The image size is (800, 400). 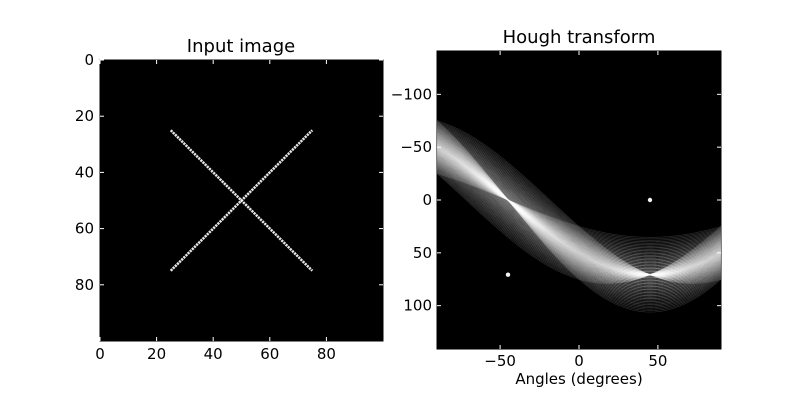 I want to click on x-tick-label: 60, so click(x=269, y=354).